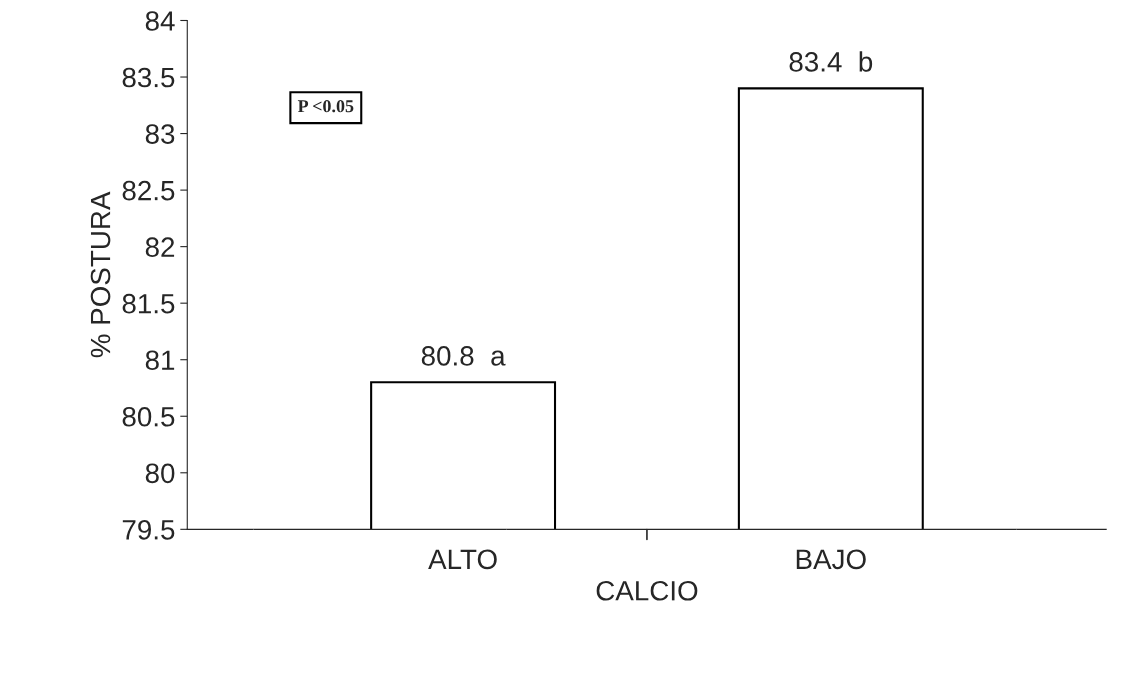  What do you see at coordinates (462, 559) in the screenshot?
I see `x-tick-label: ALTO` at bounding box center [462, 559].